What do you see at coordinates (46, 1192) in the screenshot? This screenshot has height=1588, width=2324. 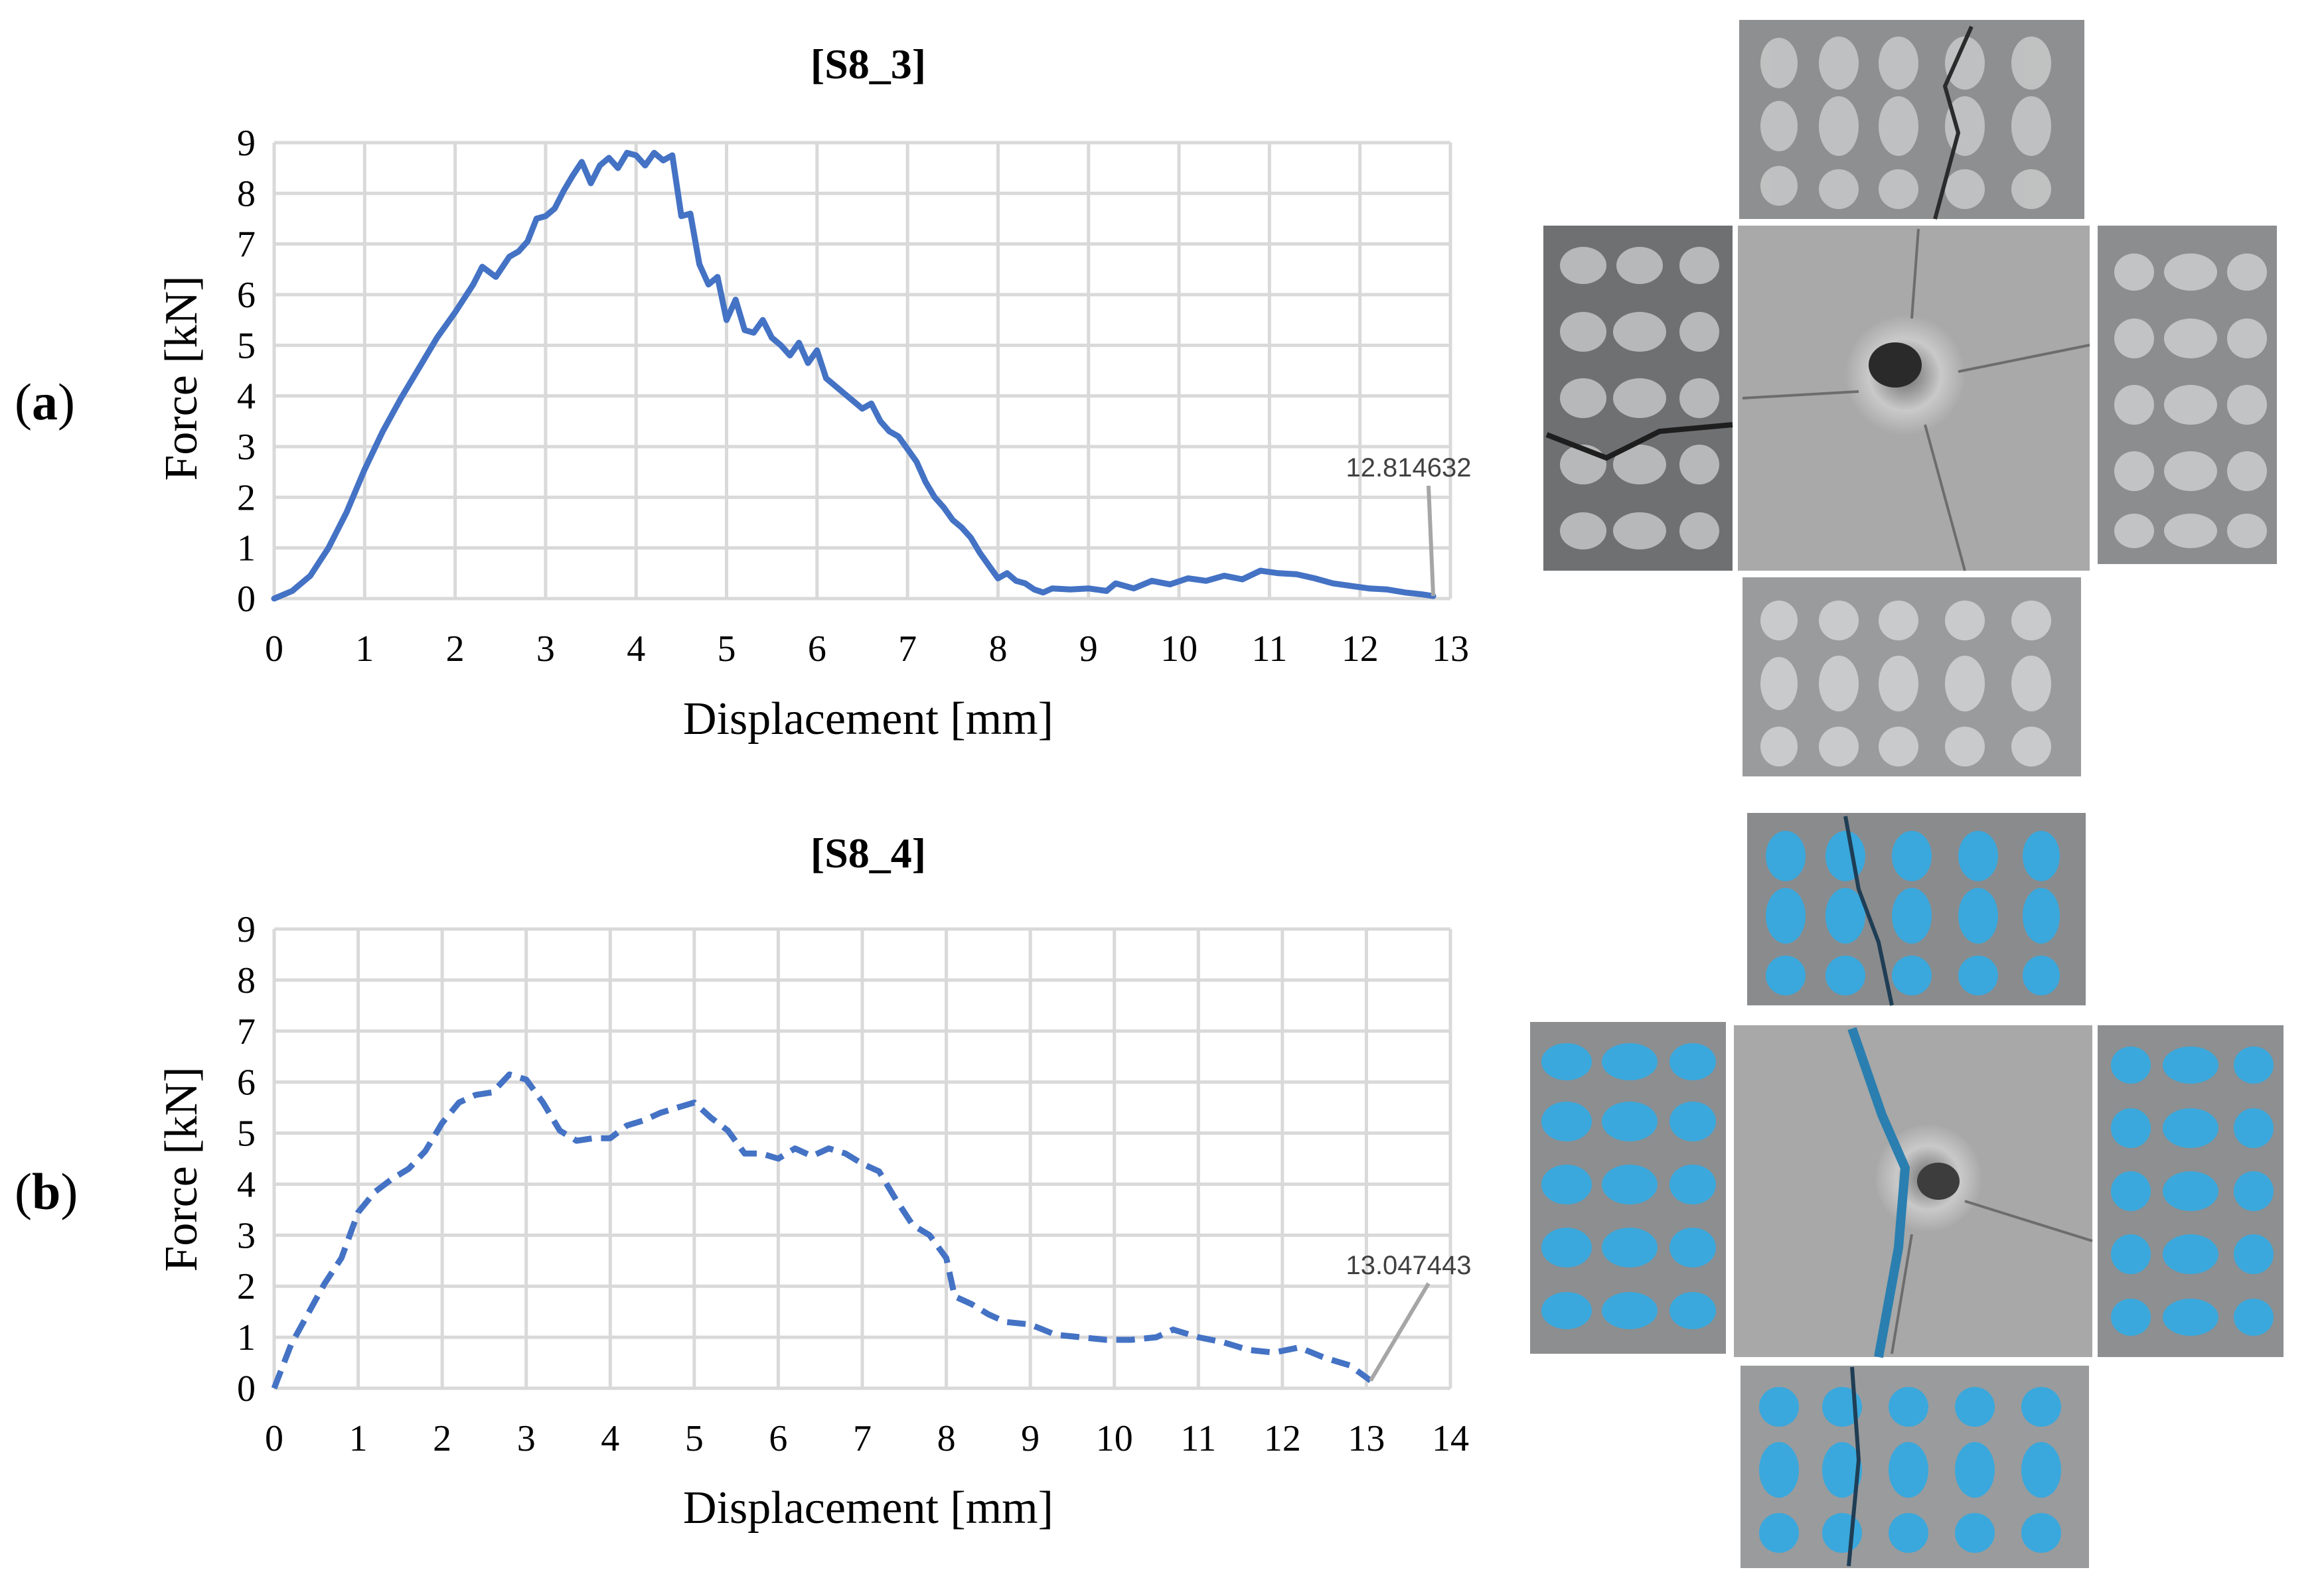 I see `panel-label-b: (b)` at bounding box center [46, 1192].